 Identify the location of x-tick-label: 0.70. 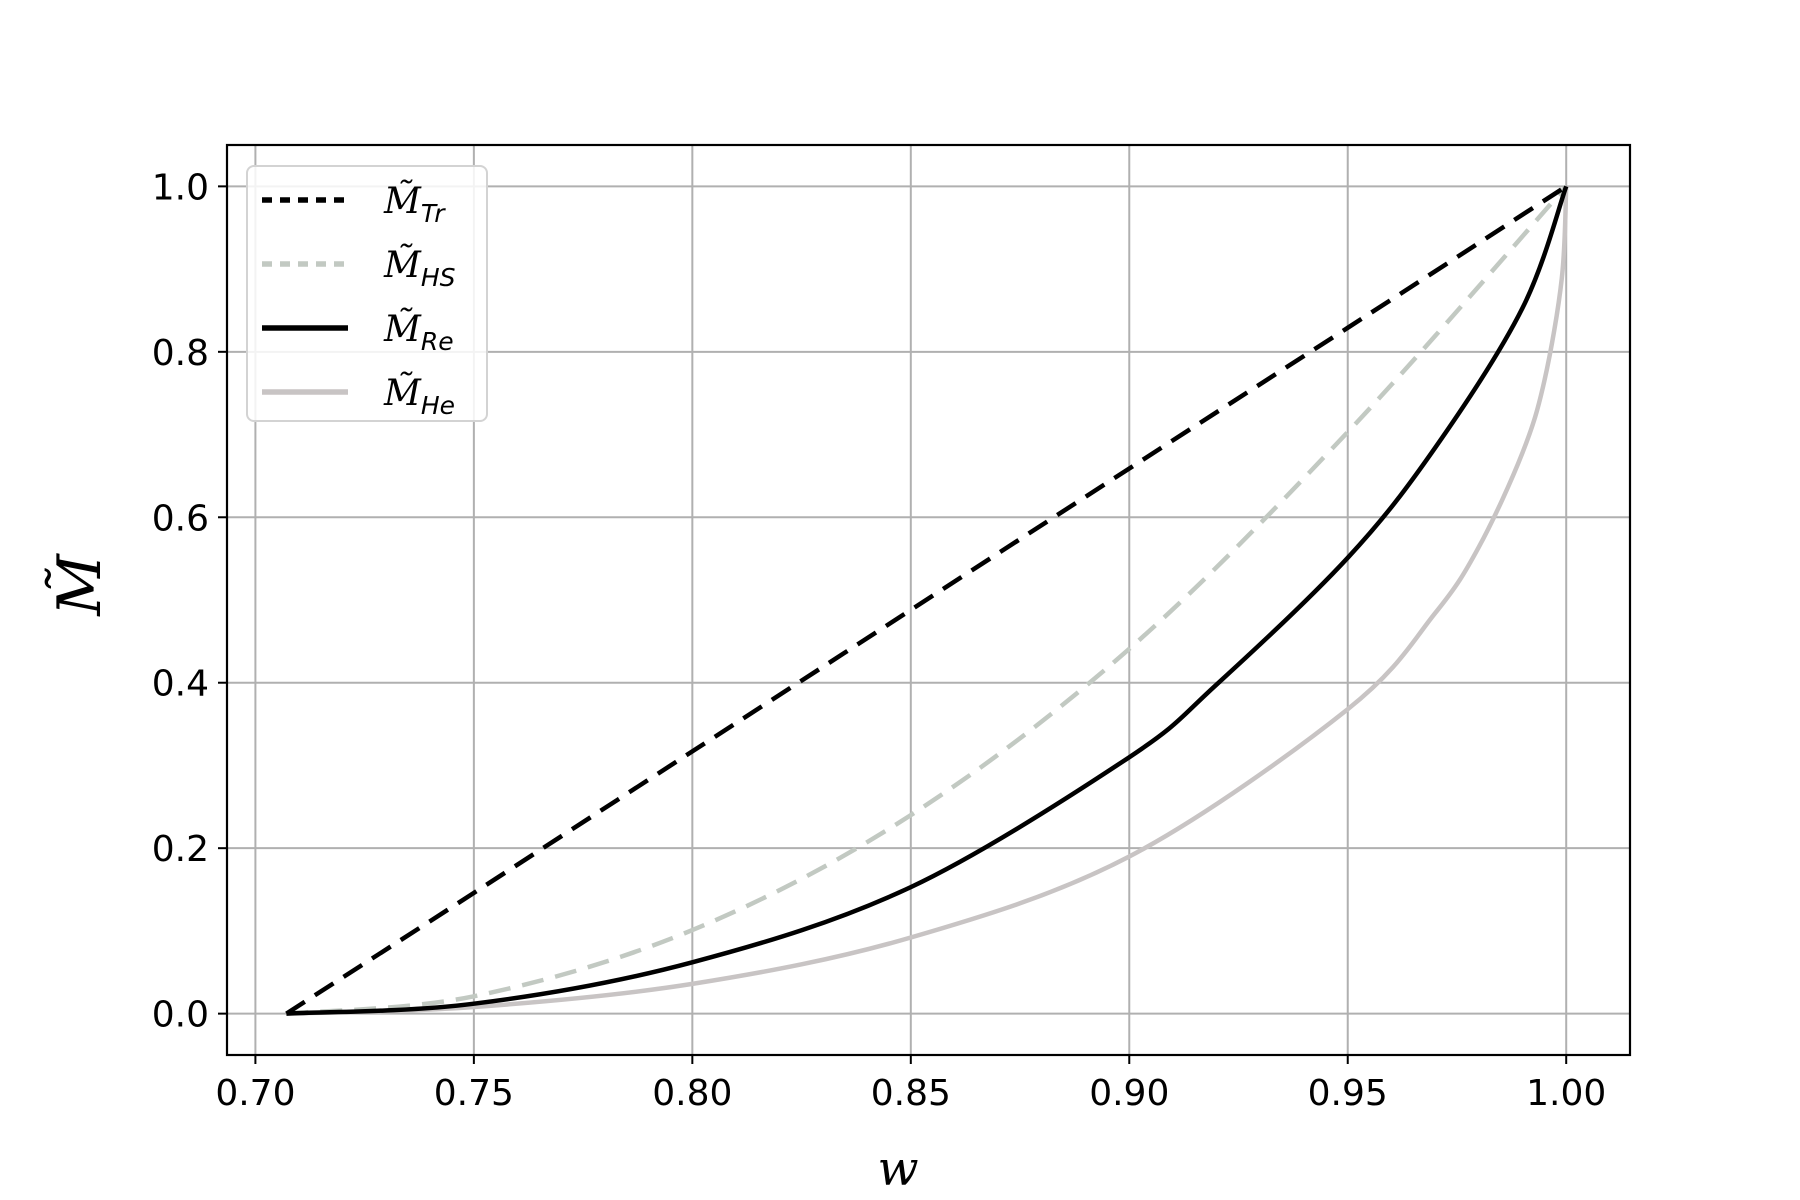
(255, 1093).